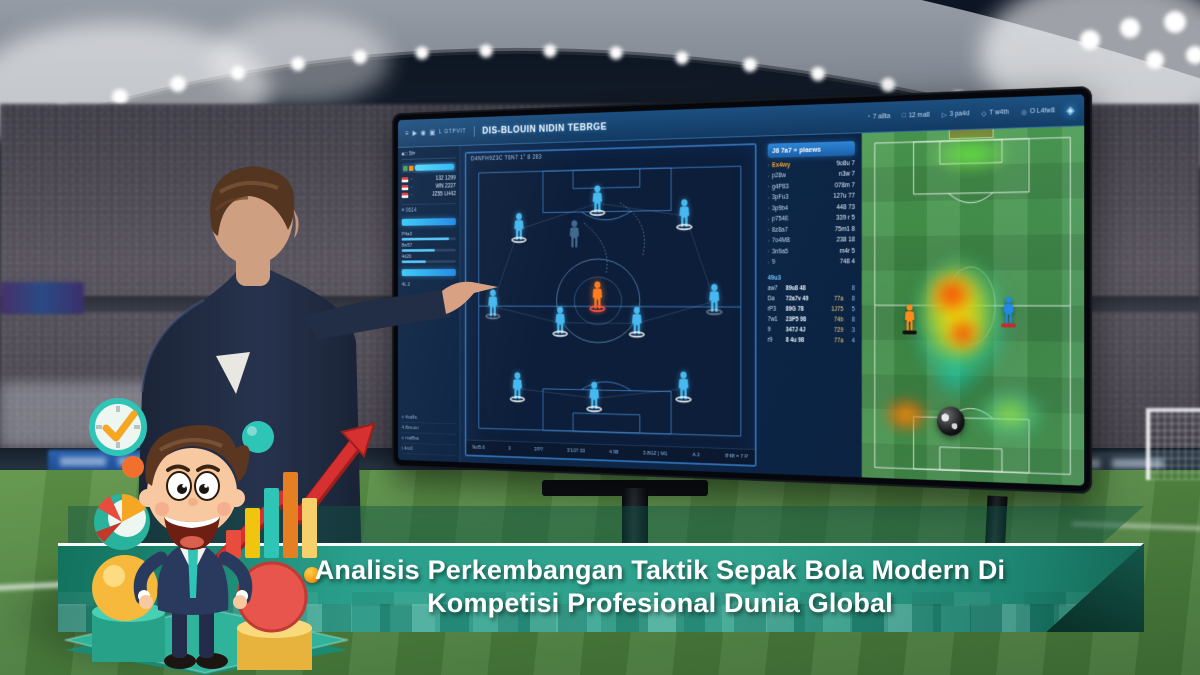 The width and height of the screenshot is (1200, 675). What do you see at coordinates (868, 117) in the screenshot?
I see `menu-item-icon: ◔` at bounding box center [868, 117].